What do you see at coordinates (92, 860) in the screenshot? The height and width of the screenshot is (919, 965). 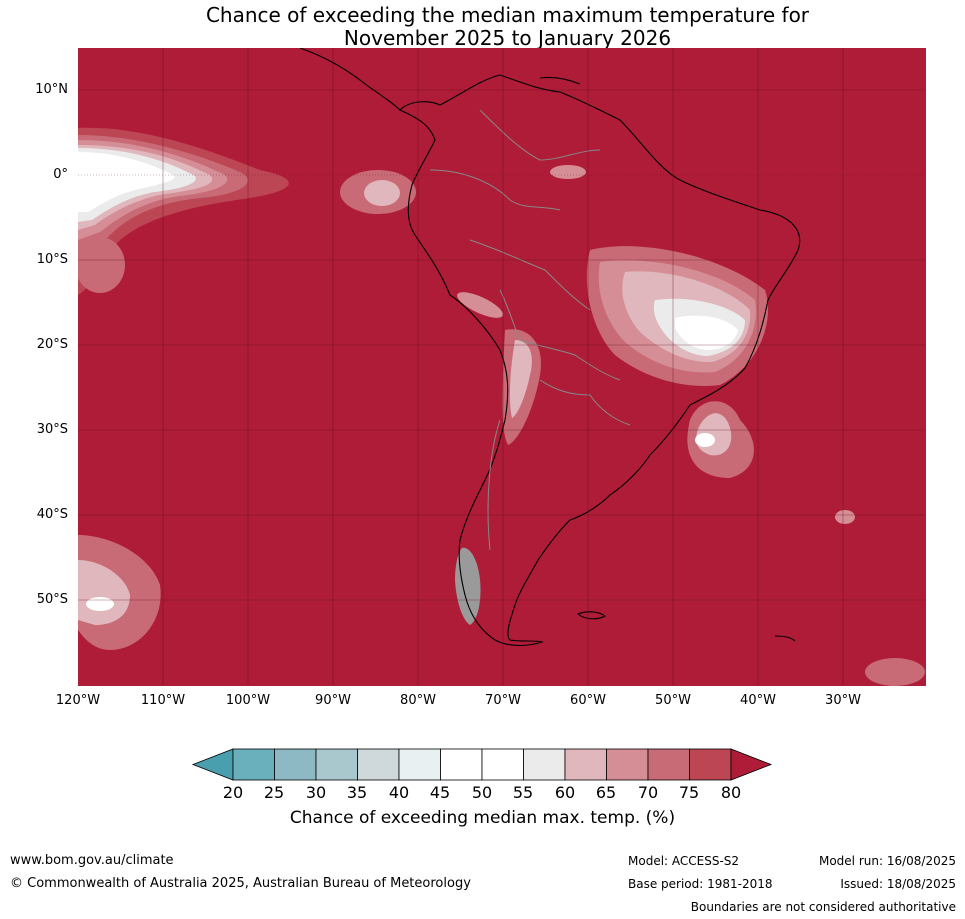 I see `website-link: www.bom.gov.au/climate` at bounding box center [92, 860].